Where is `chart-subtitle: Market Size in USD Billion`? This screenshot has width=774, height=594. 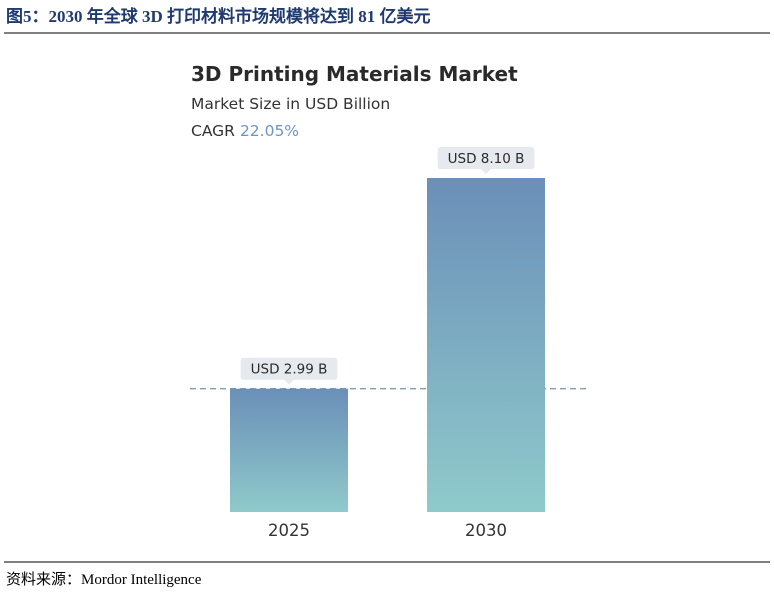
chart-subtitle: Market Size in USD Billion is located at coordinates (290, 104).